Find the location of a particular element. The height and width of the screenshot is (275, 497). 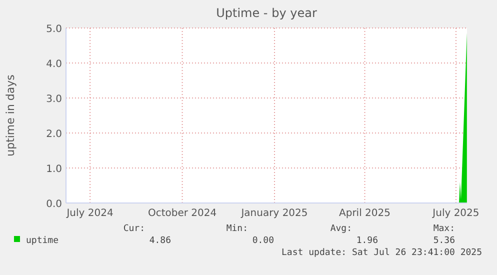

text: 4.86 is located at coordinates (160, 241).